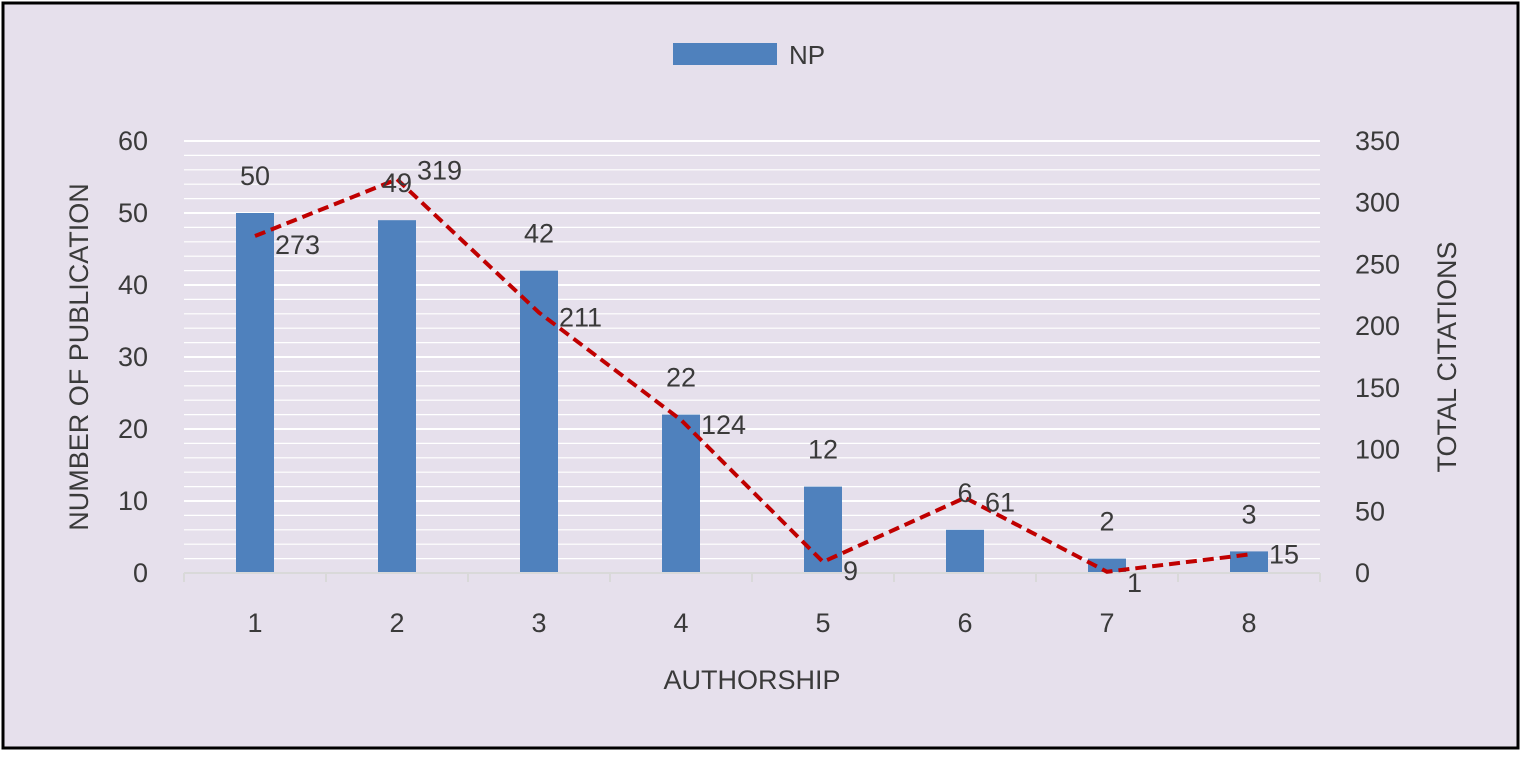 This screenshot has height=773, width=1535. I want to click on citation-value-label: 319, so click(439, 170).